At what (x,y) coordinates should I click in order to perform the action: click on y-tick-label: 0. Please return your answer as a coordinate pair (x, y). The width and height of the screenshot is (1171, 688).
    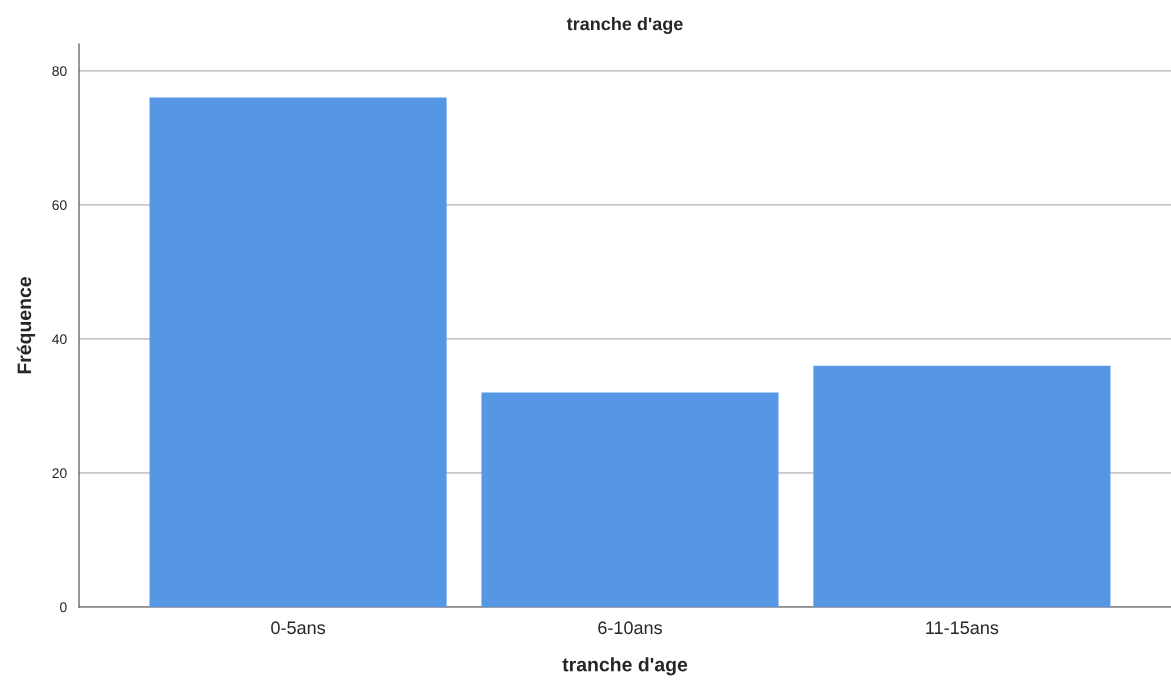
    Looking at the image, I should click on (63, 607).